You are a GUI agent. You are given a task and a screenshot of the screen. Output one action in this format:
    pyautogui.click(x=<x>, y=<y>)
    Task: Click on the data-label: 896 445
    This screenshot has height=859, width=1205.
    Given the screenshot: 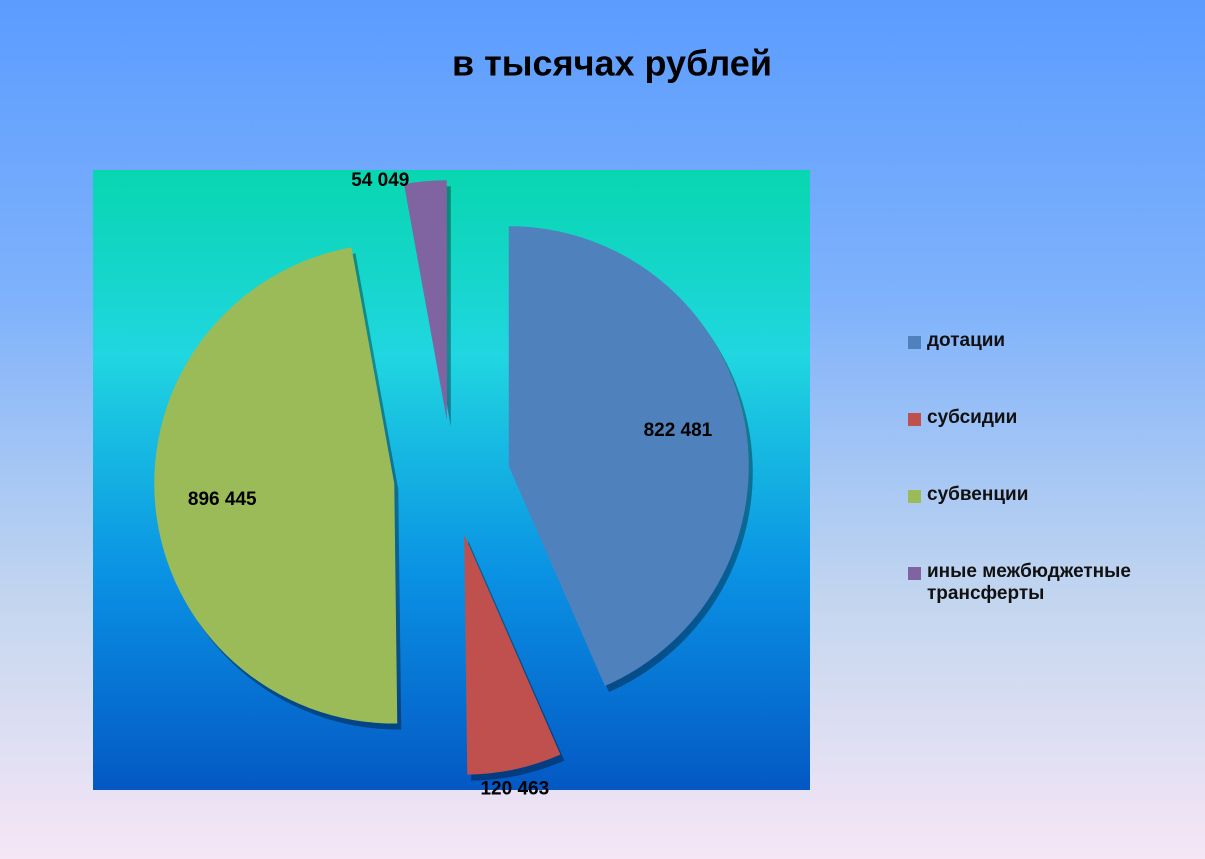 What is the action you would take?
    pyautogui.click(x=222, y=499)
    